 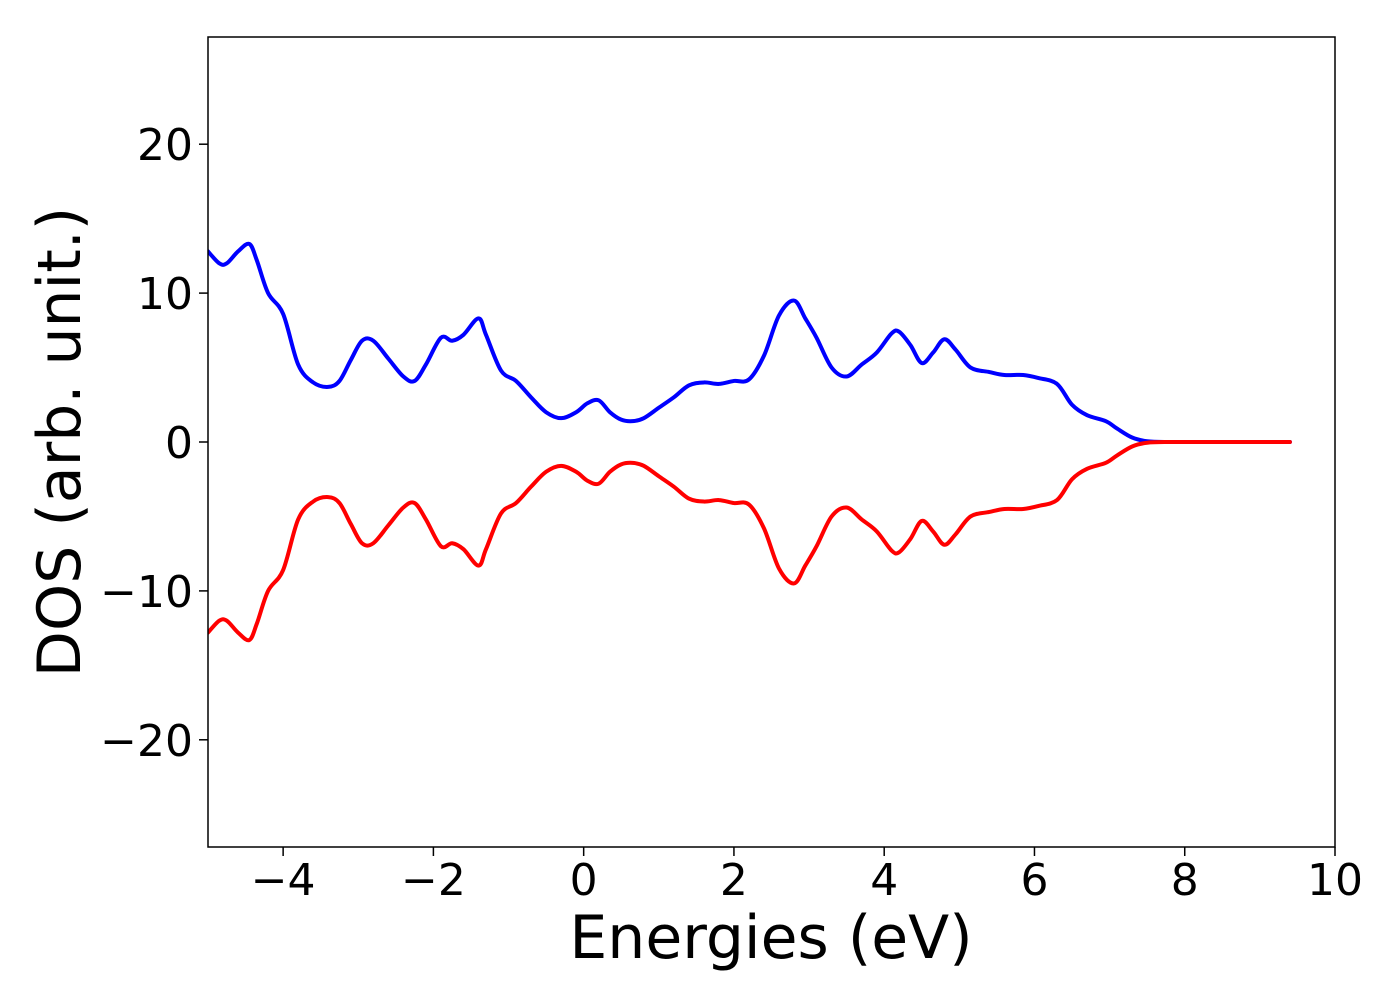 What do you see at coordinates (584, 880) in the screenshot?
I see `x-tick-label: 0` at bounding box center [584, 880].